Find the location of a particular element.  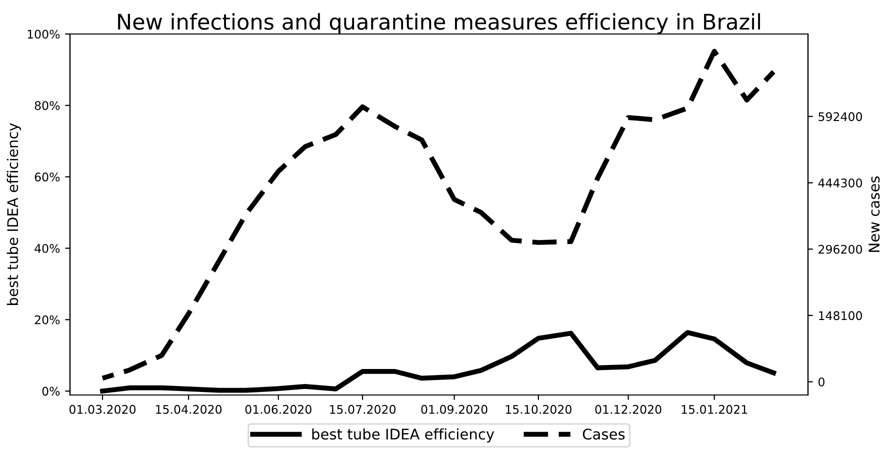

x-tick-label: 01.09.2020 is located at coordinates (454, 409).